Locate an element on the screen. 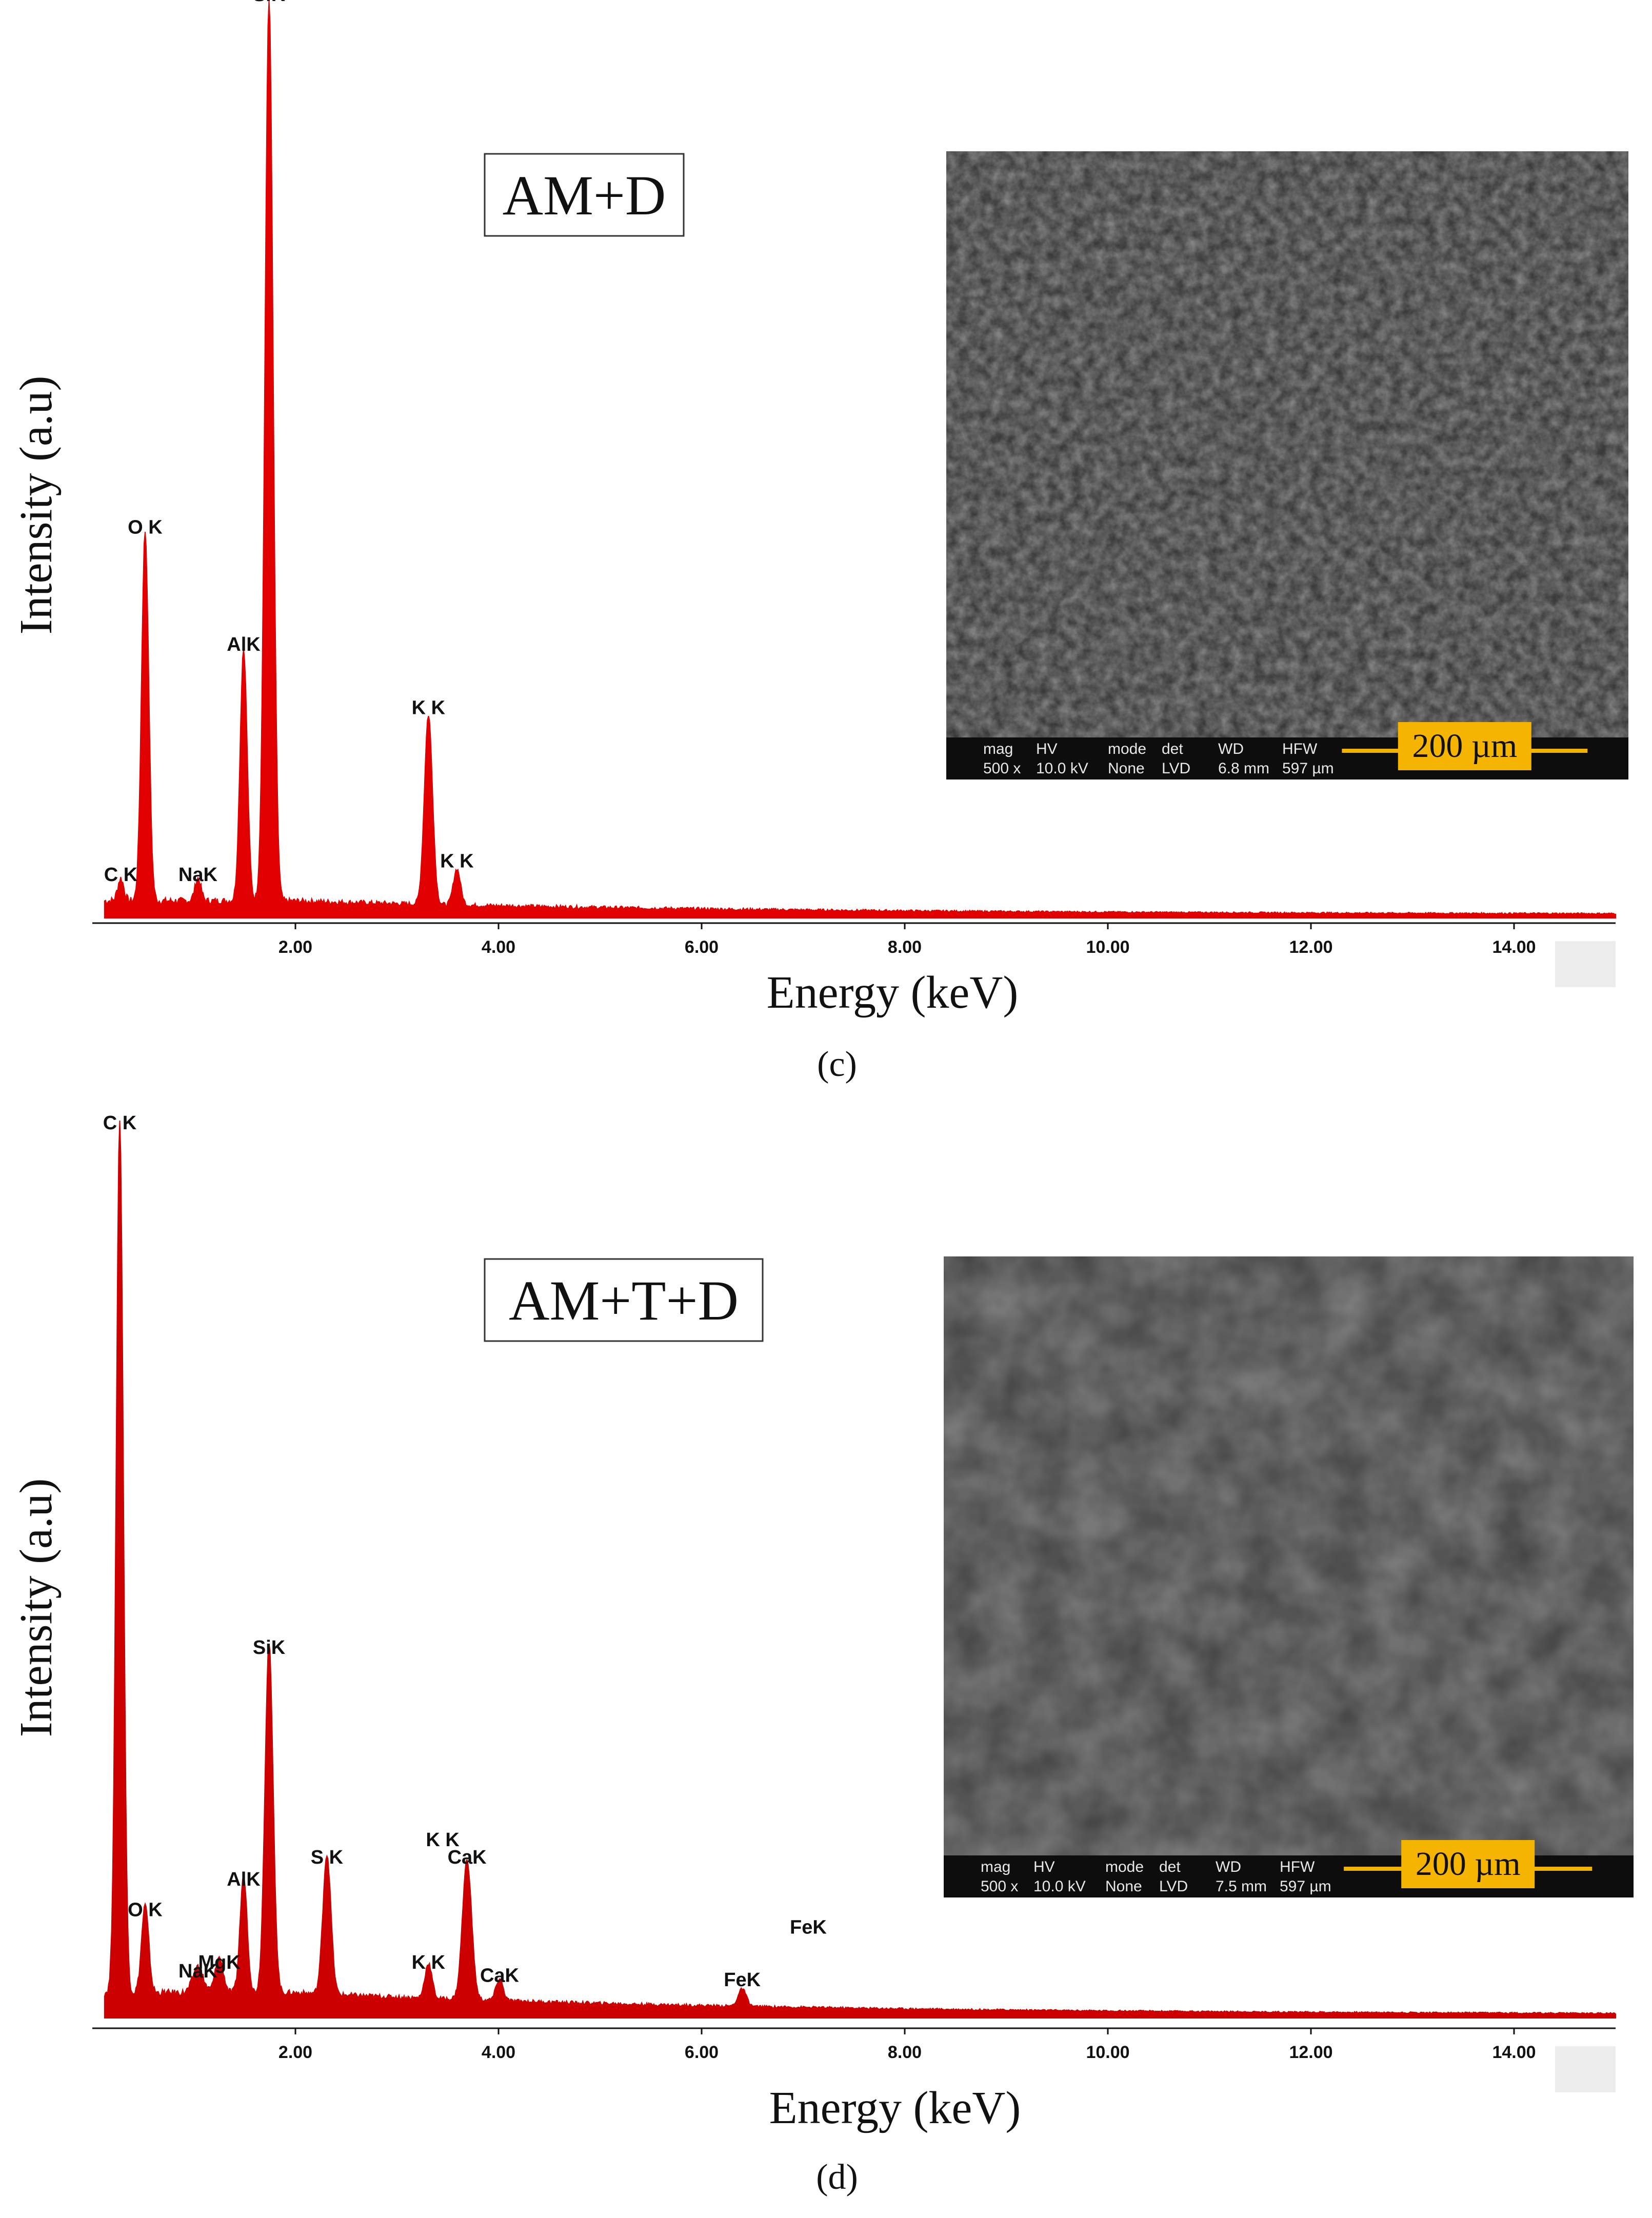 This screenshot has height=2218, width=1652. sample-label: AM+D is located at coordinates (584, 195).